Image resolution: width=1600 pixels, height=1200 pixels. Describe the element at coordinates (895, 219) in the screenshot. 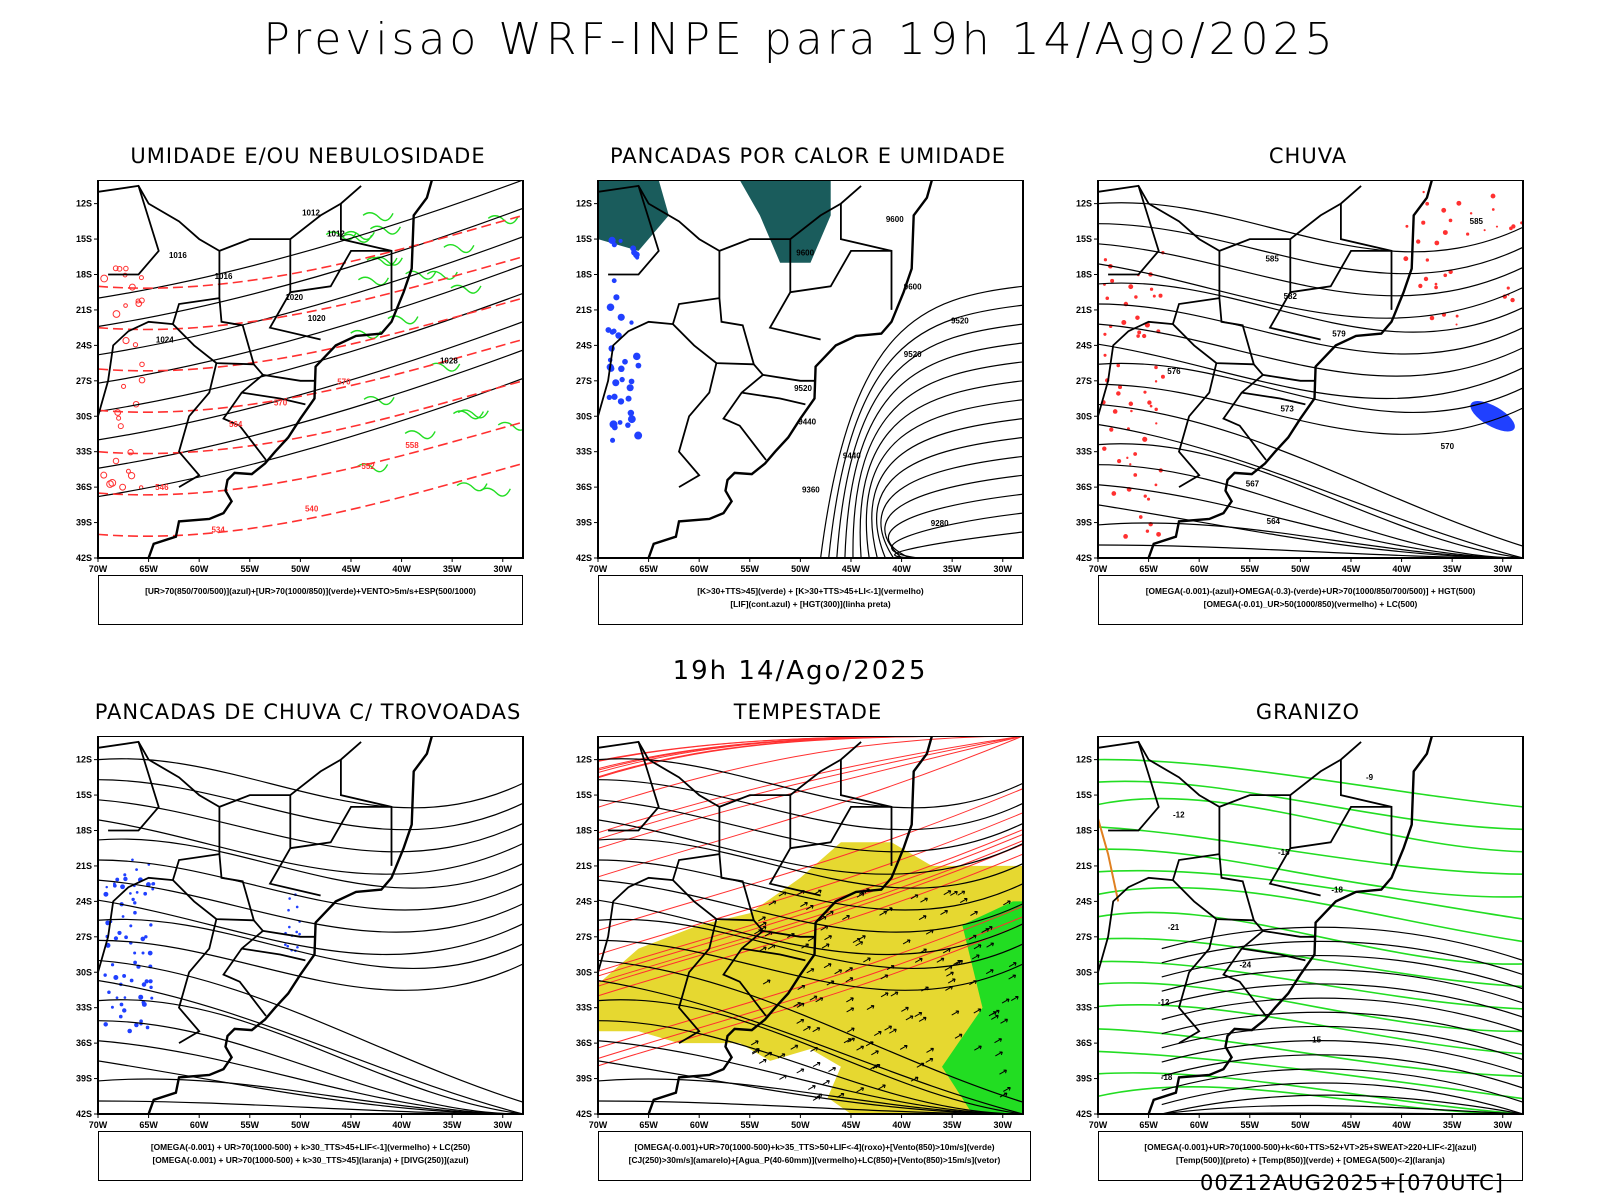

I see `contour-label: 9600` at that location.